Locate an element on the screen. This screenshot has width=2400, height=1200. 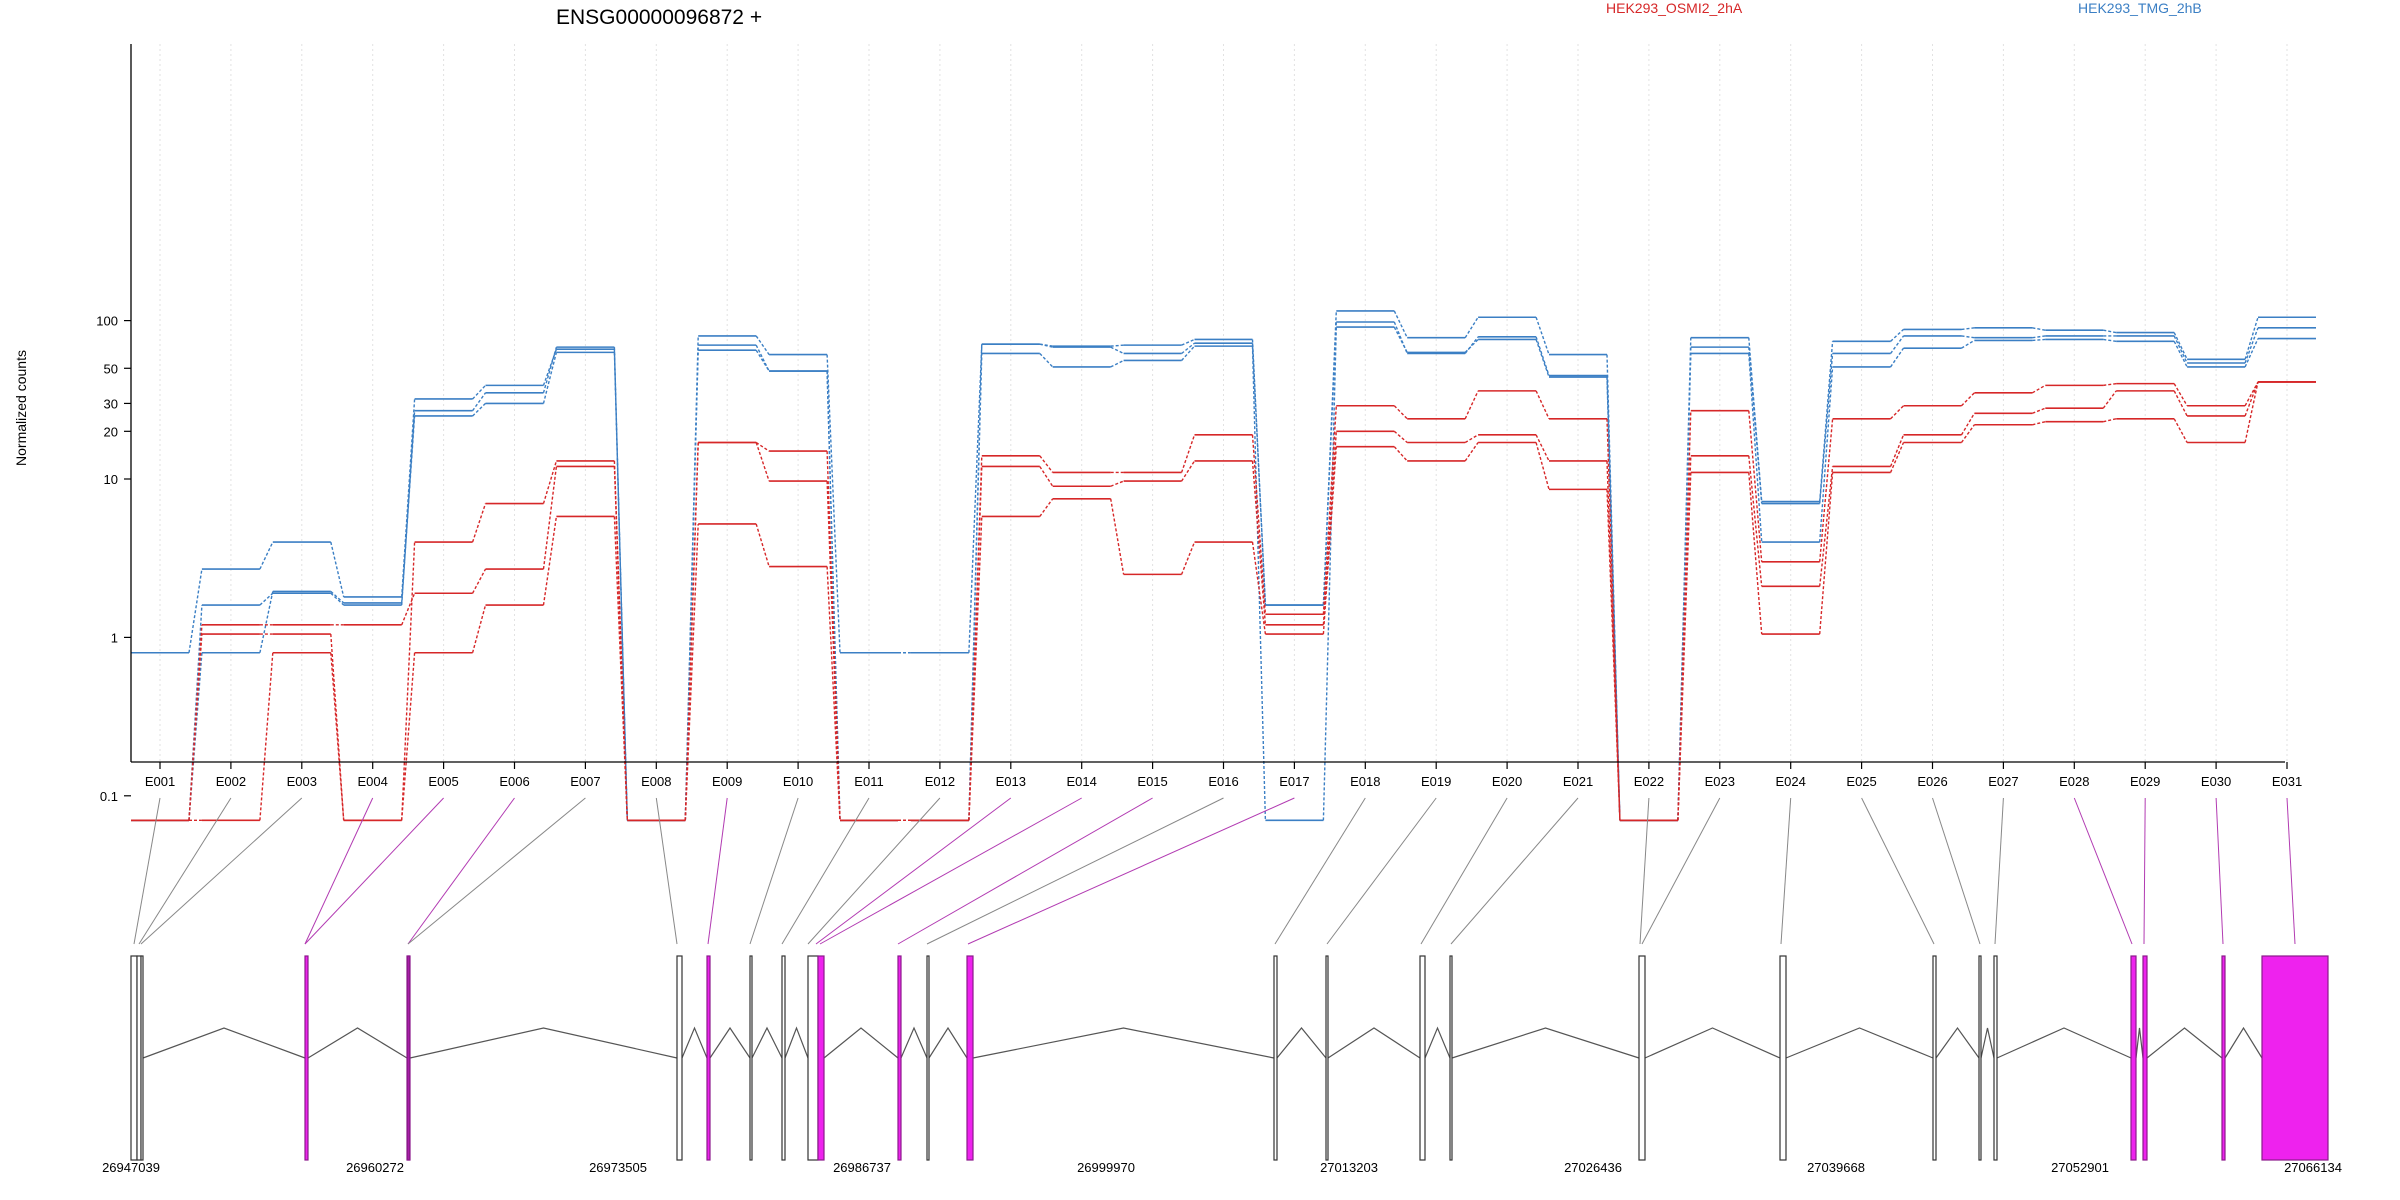
x-tick-label: E009 is located at coordinates (727, 781).